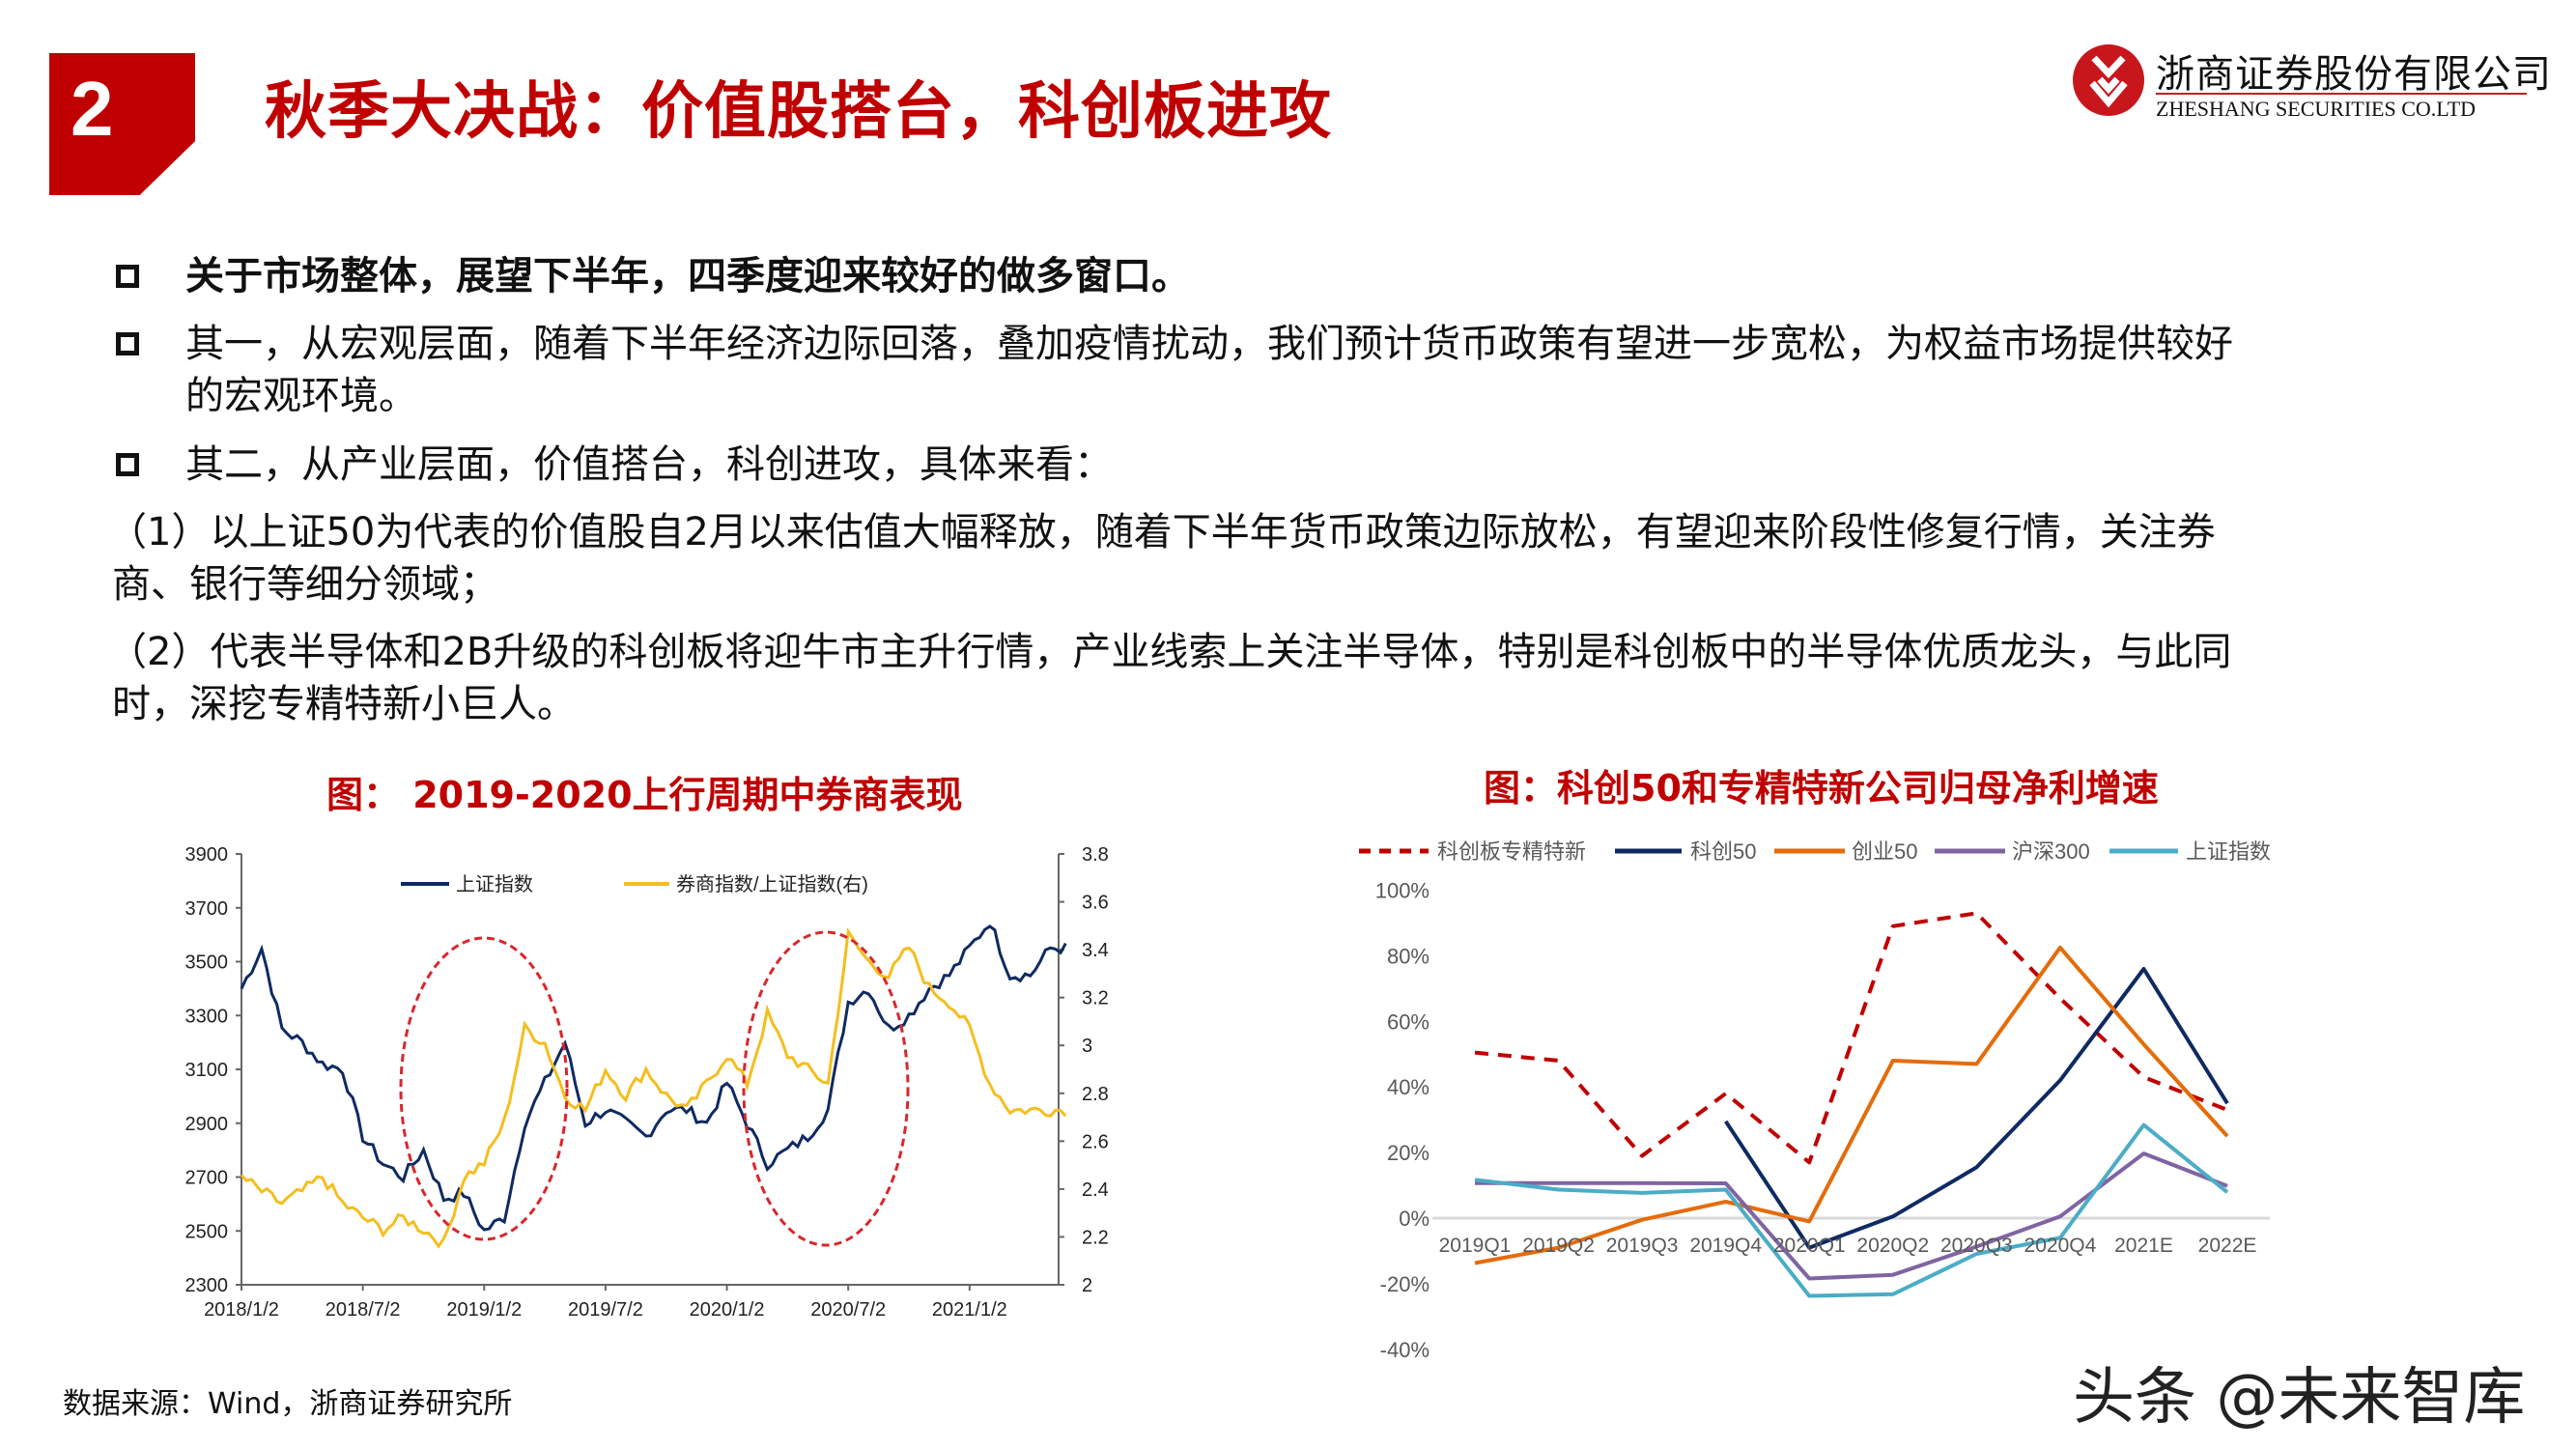 This screenshot has height=1449, width=2576. Describe the element at coordinates (363, 1310) in the screenshot. I see `x-tick-label: 2018/7/2` at that location.